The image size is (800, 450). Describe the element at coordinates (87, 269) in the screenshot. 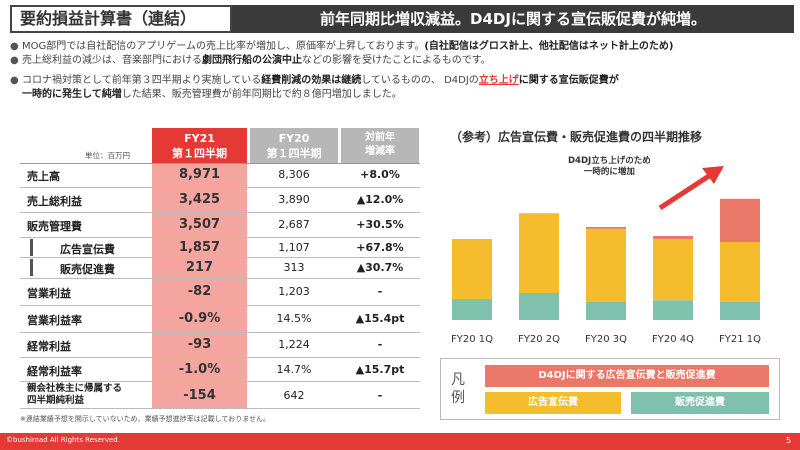

I see `row-label: 販売促進費` at that location.